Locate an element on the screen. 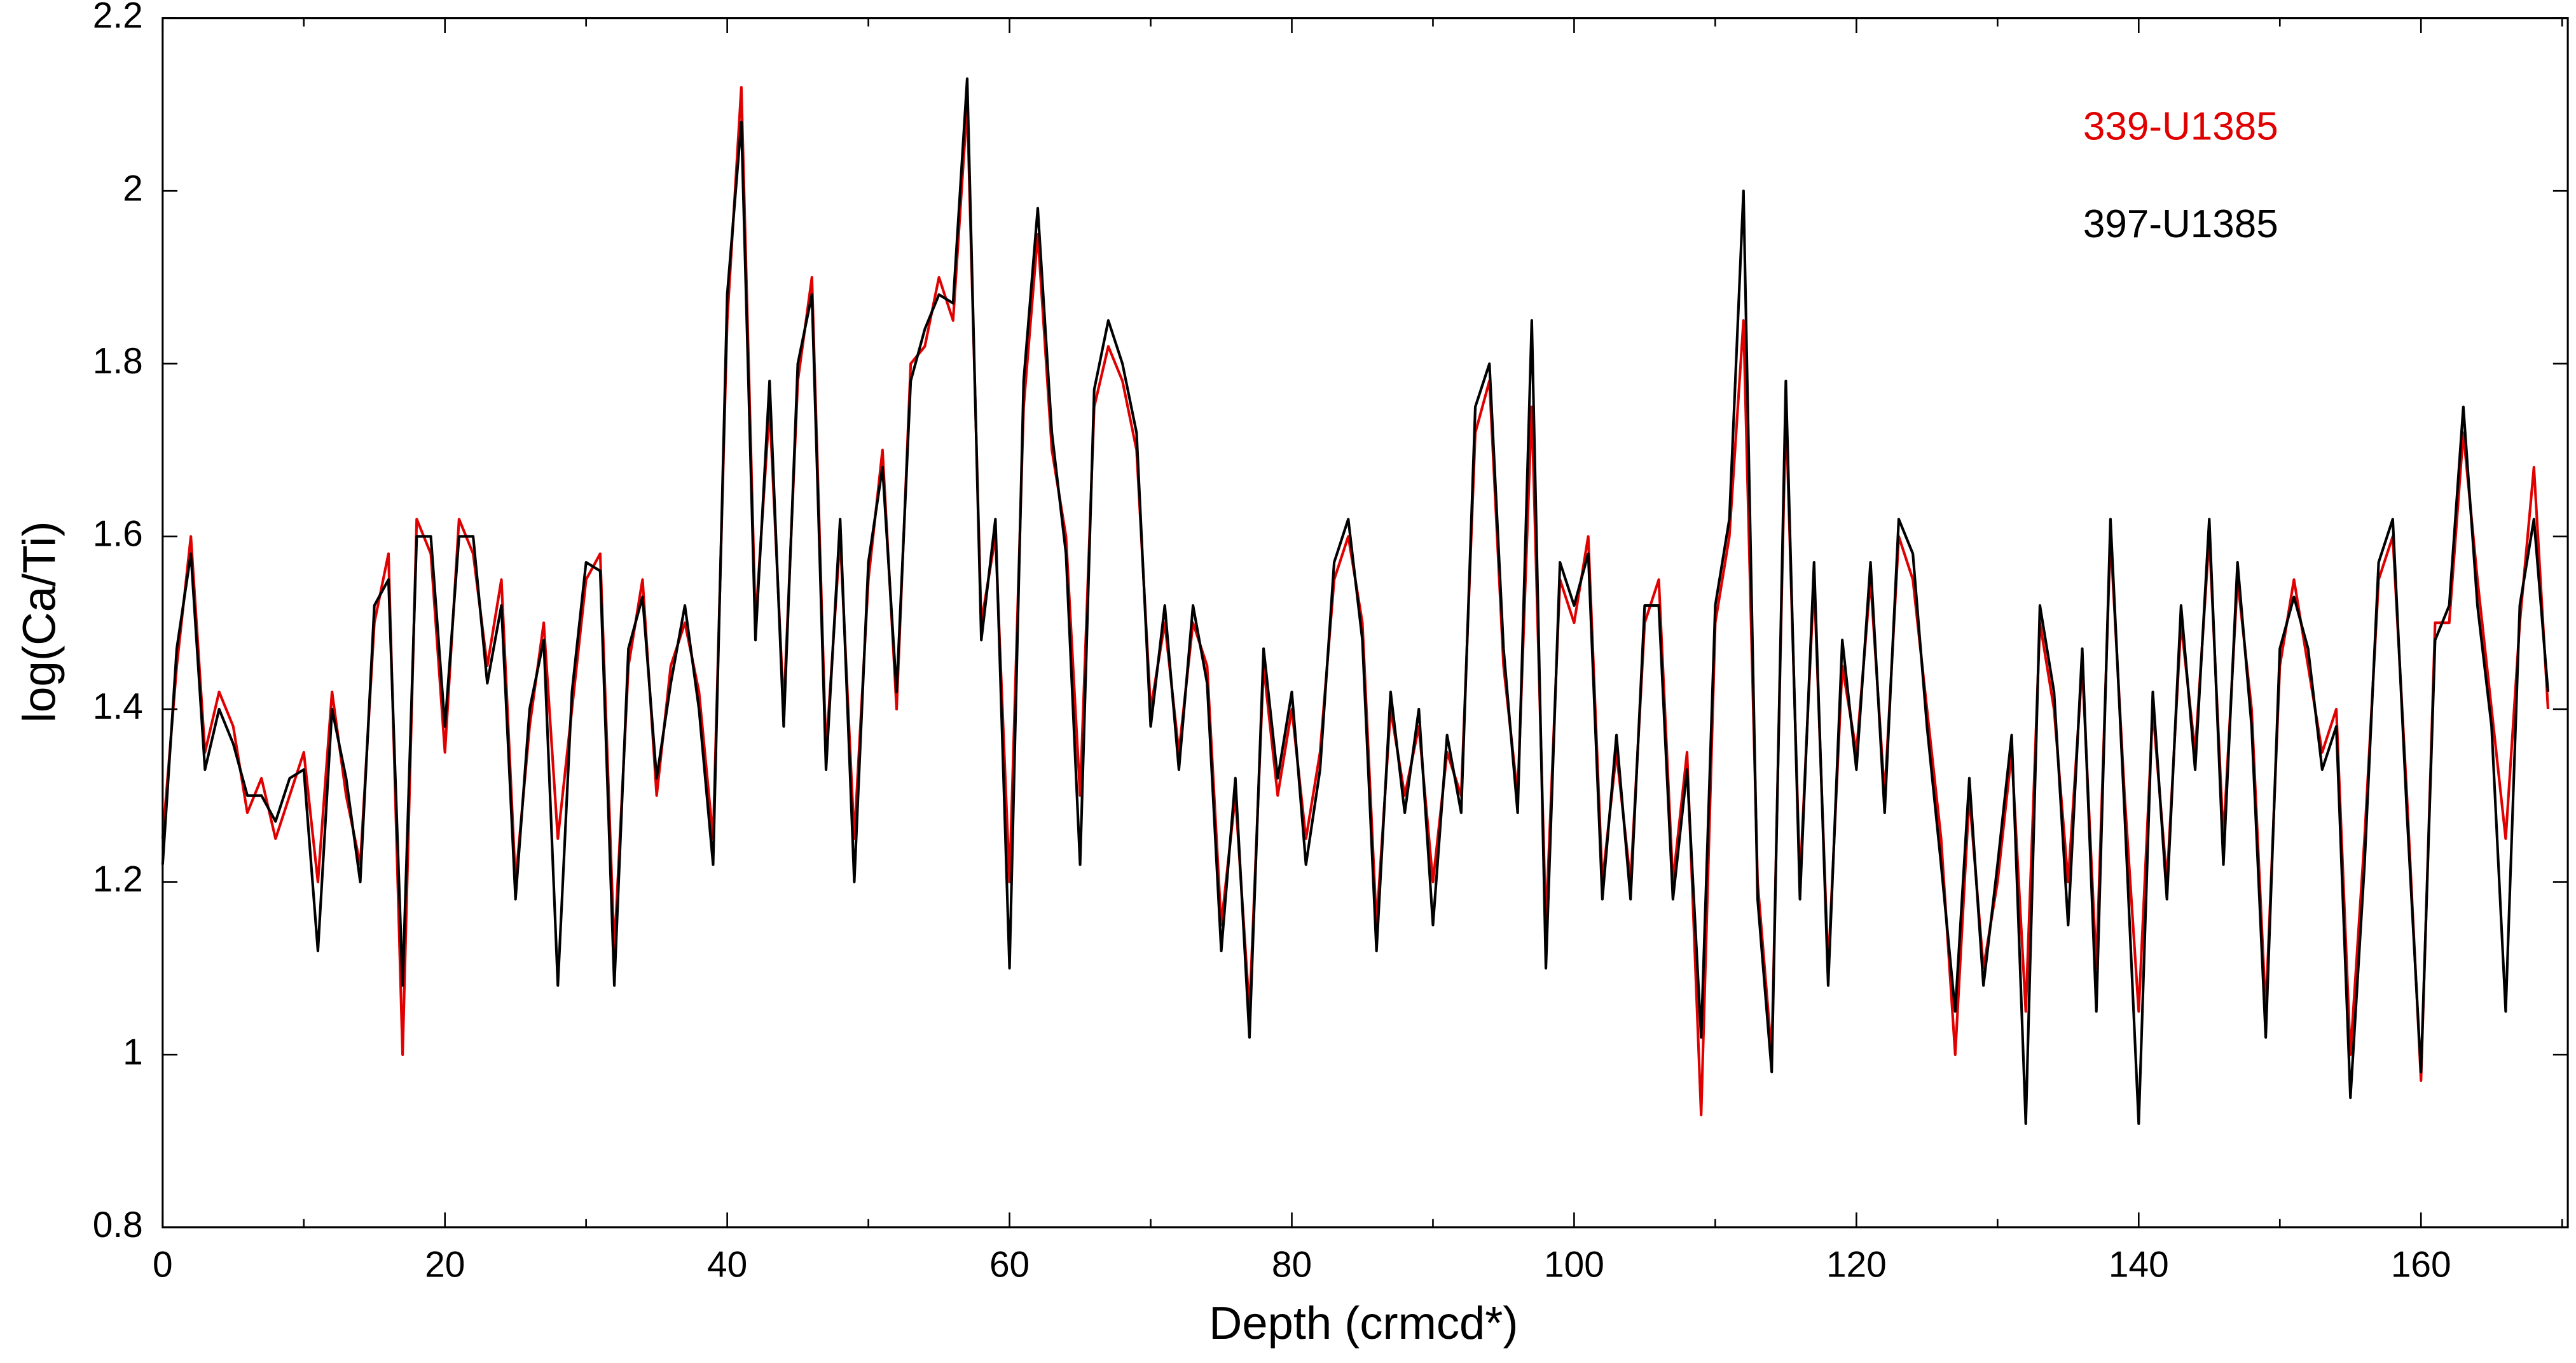 This screenshot has height=1363, width=2576. x-tick-label: 120 is located at coordinates (1856, 1264).